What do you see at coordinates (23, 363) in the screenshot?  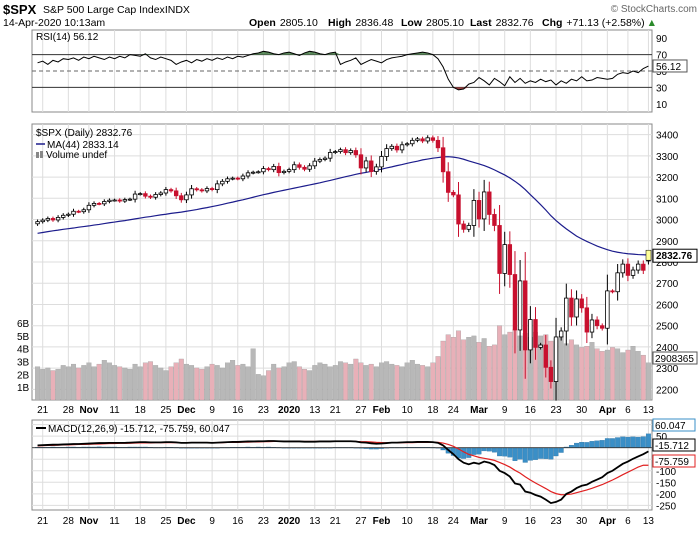 I see `volume-tick-label: 3B` at bounding box center [23, 363].